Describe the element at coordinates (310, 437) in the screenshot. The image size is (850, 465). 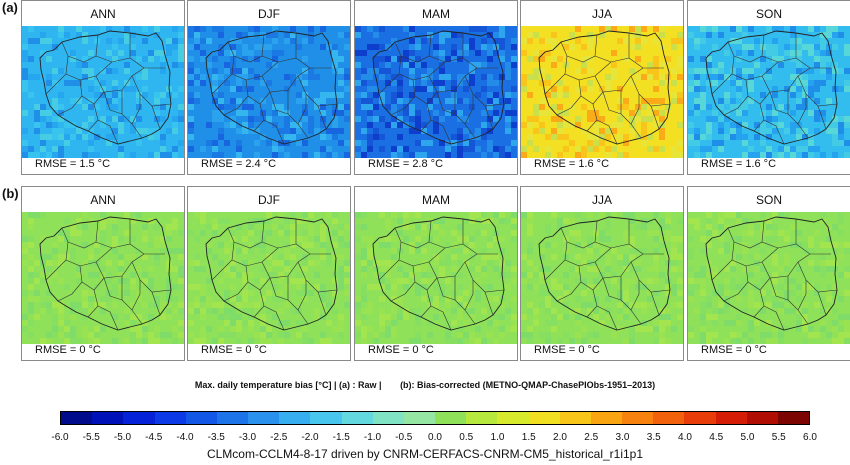
I see `colorbar-tick-label: -2.0` at that location.